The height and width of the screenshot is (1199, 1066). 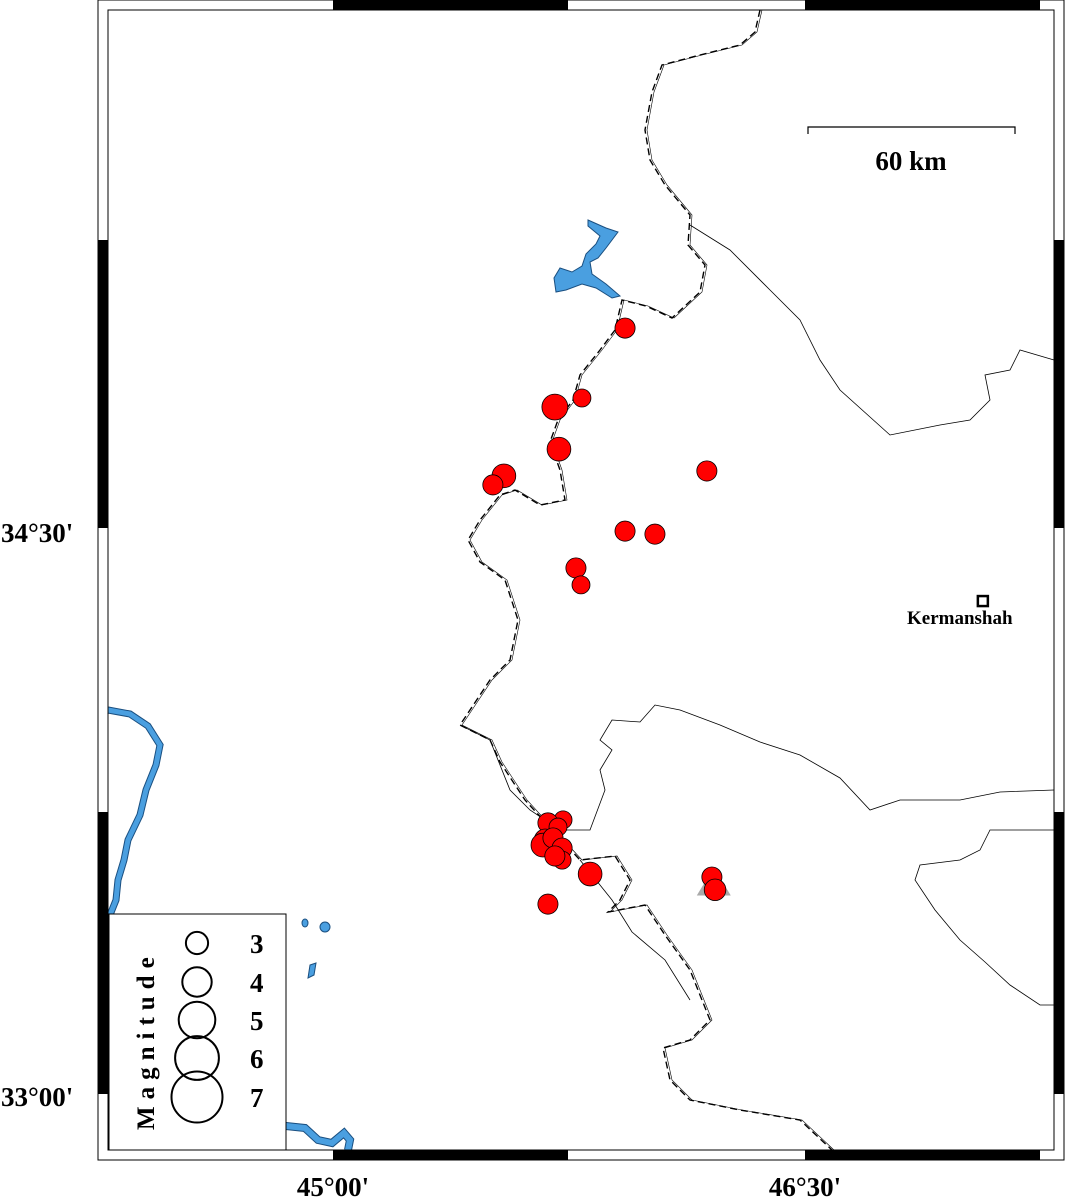 What do you see at coordinates (911, 161) in the screenshot?
I see `scale-bar-label: 60 km` at bounding box center [911, 161].